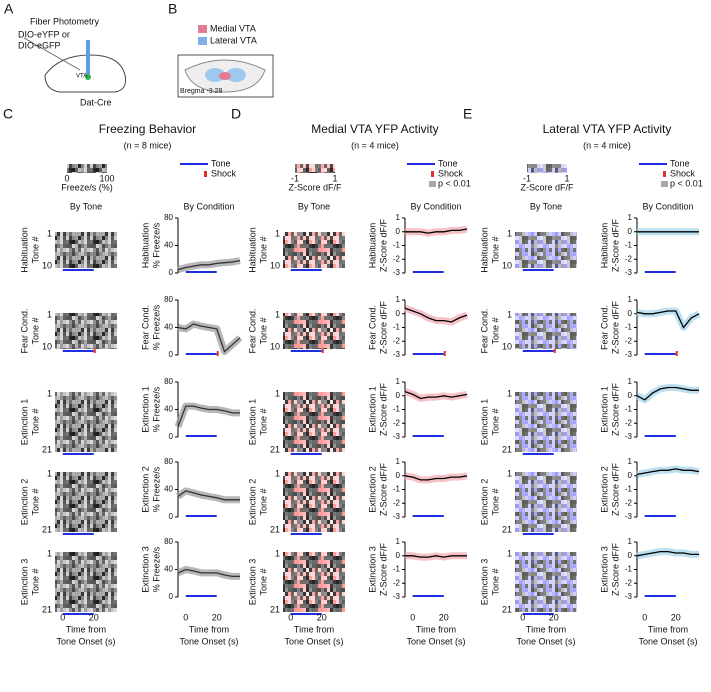 This screenshot has height=692, width=711. What do you see at coordinates (375, 145) in the screenshot?
I see `subtitle: (n = 4 mice)` at bounding box center [375, 145].